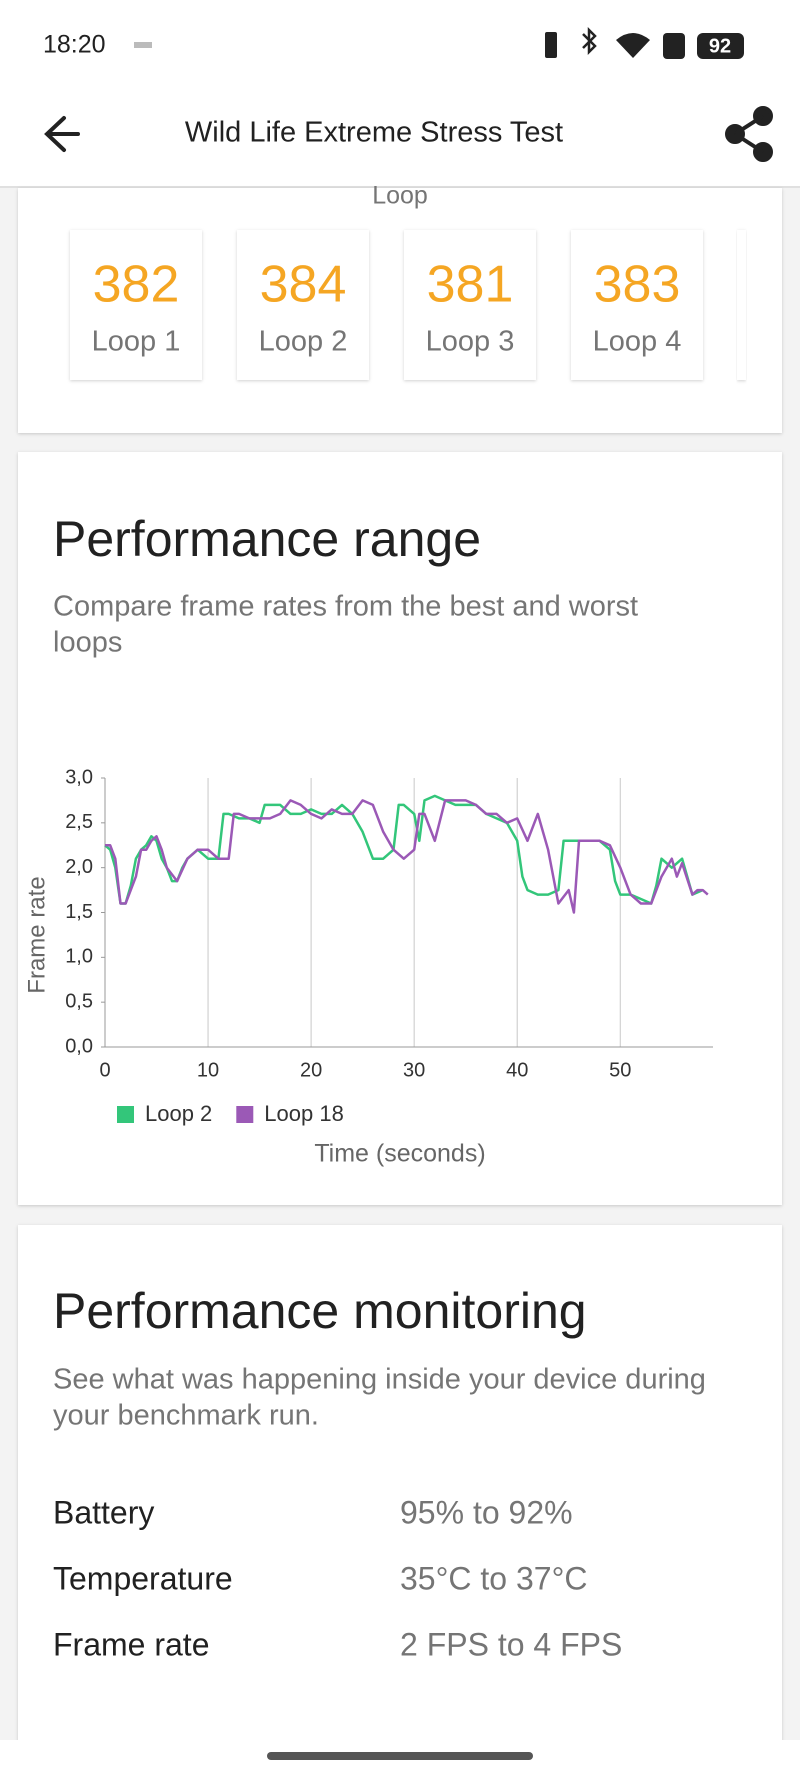 This screenshot has width=800, height=1778. Describe the element at coordinates (470, 342) in the screenshot. I see `loop-label: Loop 3` at that location.